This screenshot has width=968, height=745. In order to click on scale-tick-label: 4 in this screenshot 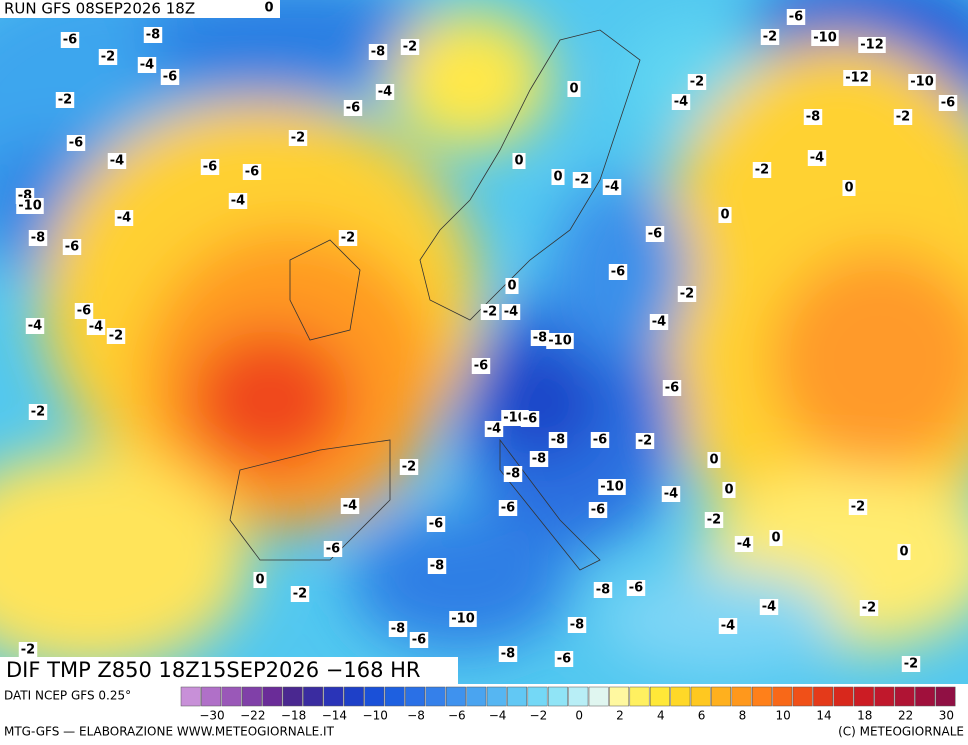, I will do `click(661, 716)`.